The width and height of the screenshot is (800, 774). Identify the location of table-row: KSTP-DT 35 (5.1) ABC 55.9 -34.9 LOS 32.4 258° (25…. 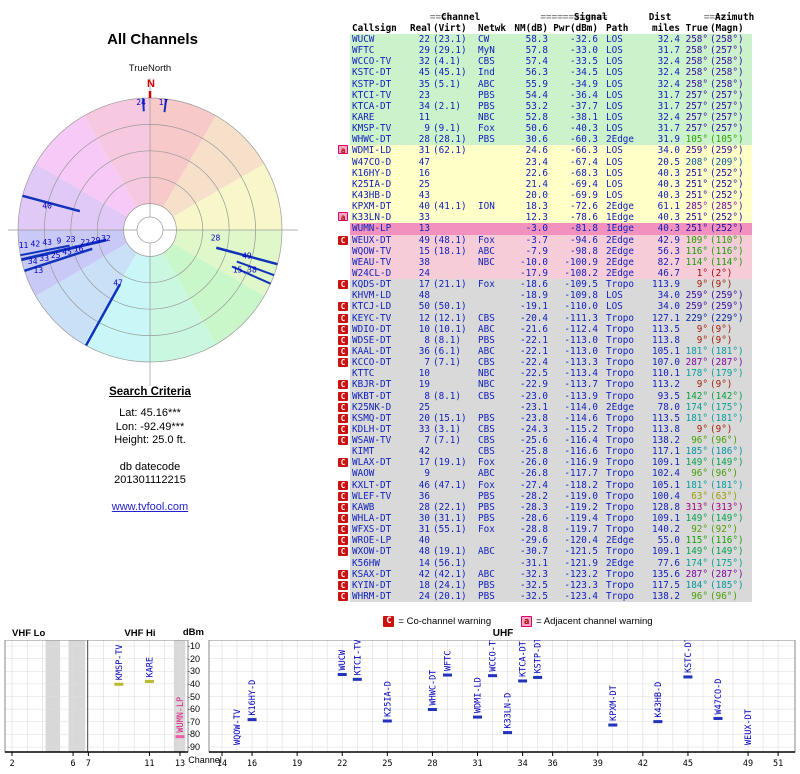
(567, 84).